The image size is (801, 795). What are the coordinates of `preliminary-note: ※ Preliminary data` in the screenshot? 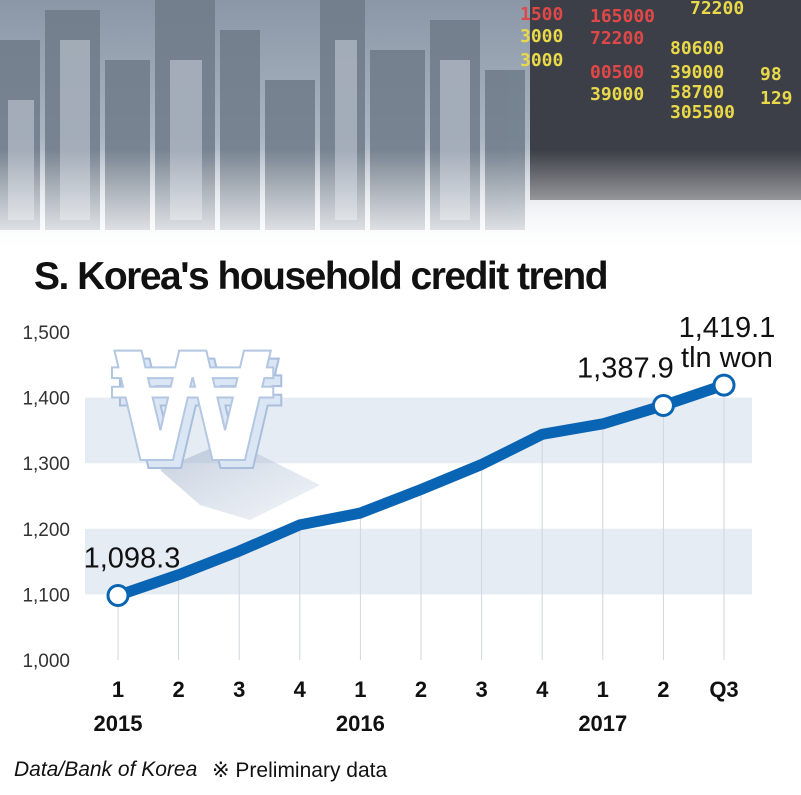 It's located at (300, 770).